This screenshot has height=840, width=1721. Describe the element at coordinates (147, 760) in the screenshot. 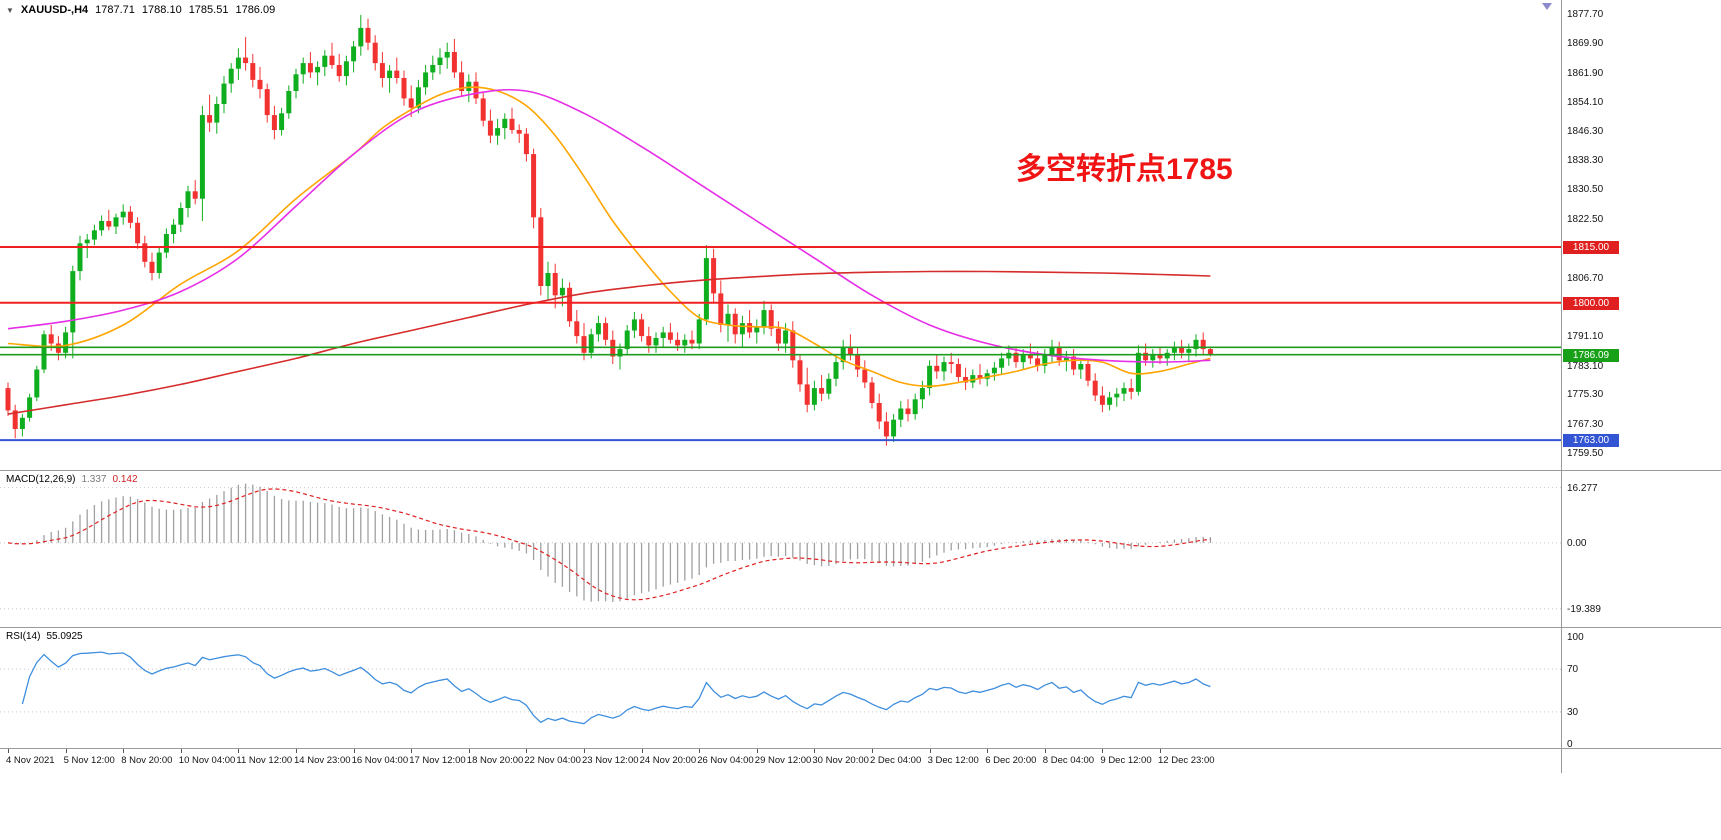

I see `time-axis-label: 8 Nov 20:00` at that location.